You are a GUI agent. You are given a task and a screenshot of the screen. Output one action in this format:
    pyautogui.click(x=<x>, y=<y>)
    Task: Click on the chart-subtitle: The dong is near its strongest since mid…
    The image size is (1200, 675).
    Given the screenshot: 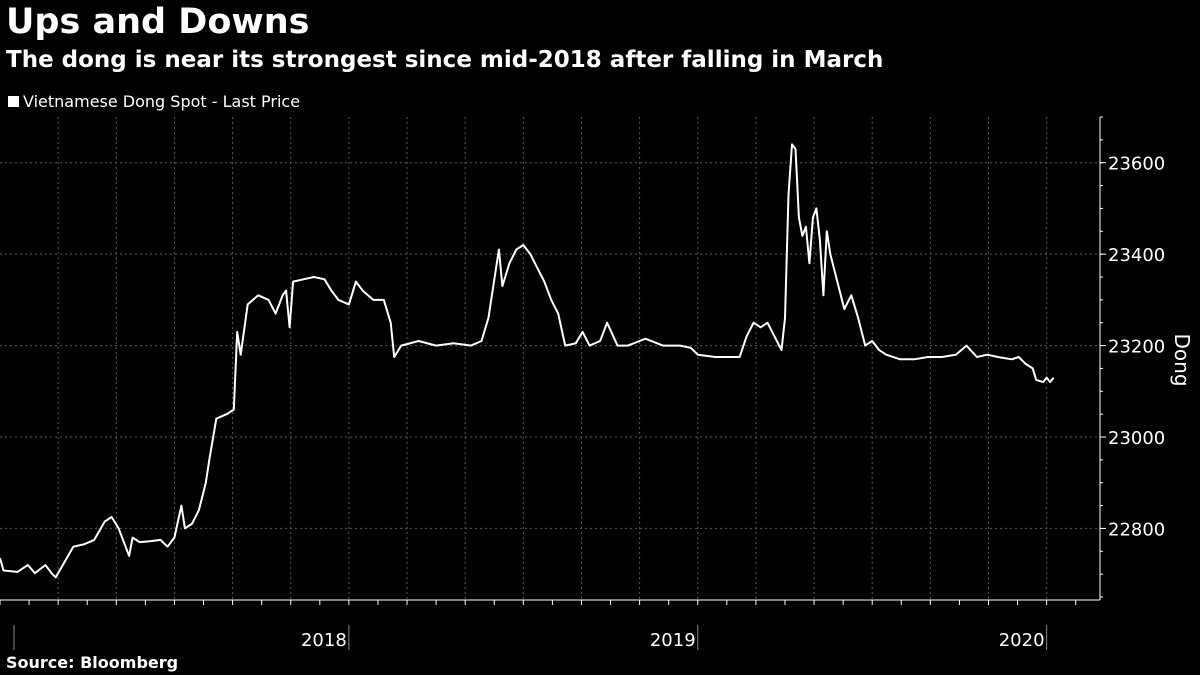 What is the action you would take?
    pyautogui.click(x=445, y=60)
    